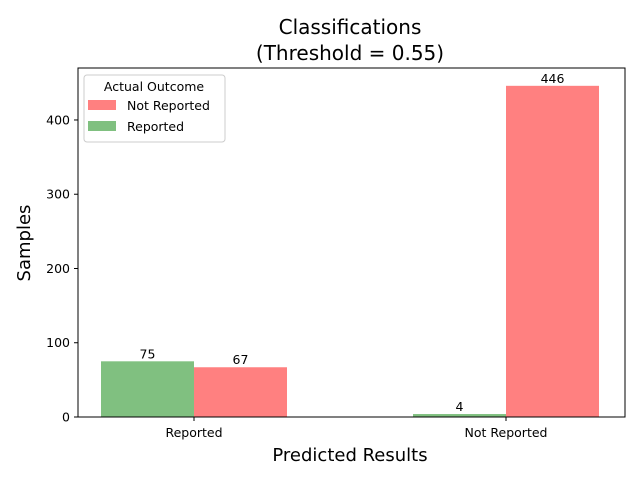 This screenshot has height=484, width=640. I want to click on x-axis-ticks: Reported Not Reported, so click(356, 428).